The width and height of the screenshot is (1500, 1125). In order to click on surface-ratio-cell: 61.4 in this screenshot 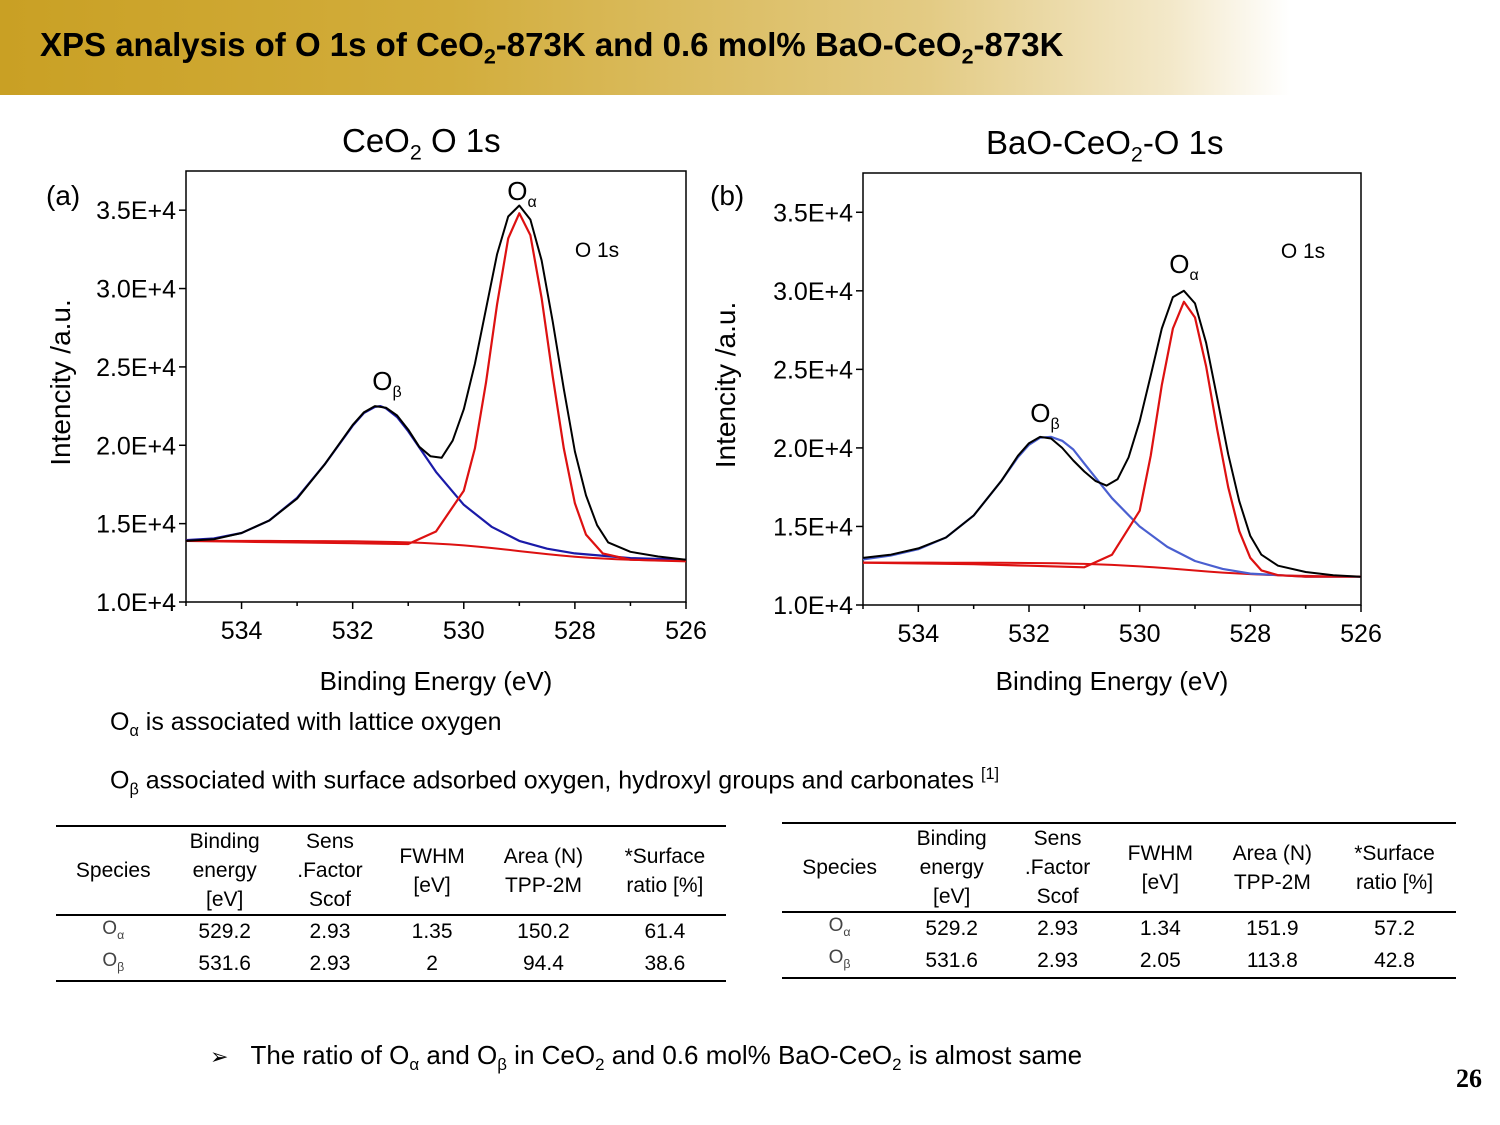, I will do `click(665, 932)`.